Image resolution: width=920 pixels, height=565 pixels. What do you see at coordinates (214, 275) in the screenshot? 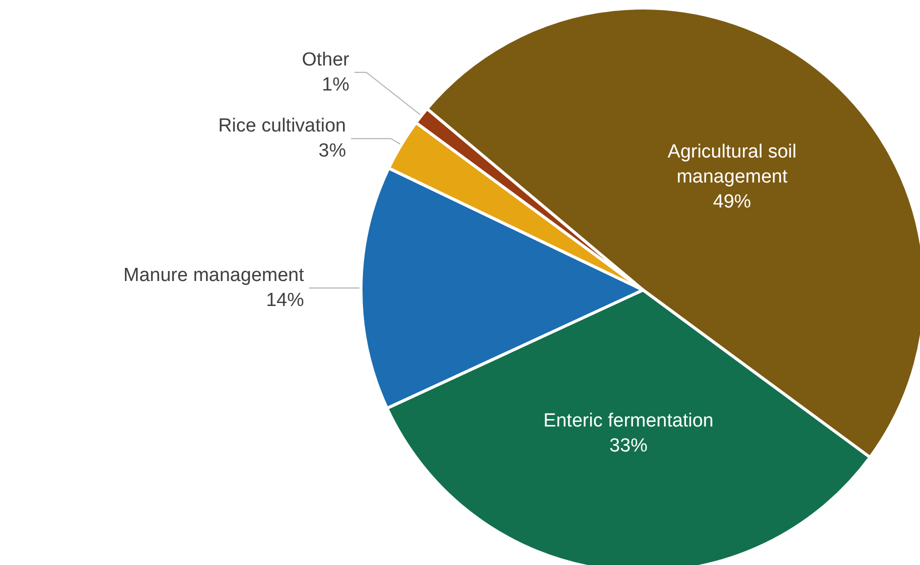
I see `slice-label: Manure management` at bounding box center [214, 275].